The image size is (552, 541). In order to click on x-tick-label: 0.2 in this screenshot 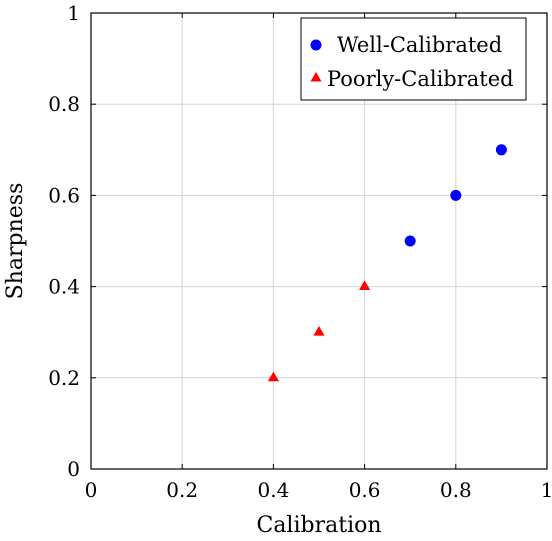, I will do `click(182, 490)`.